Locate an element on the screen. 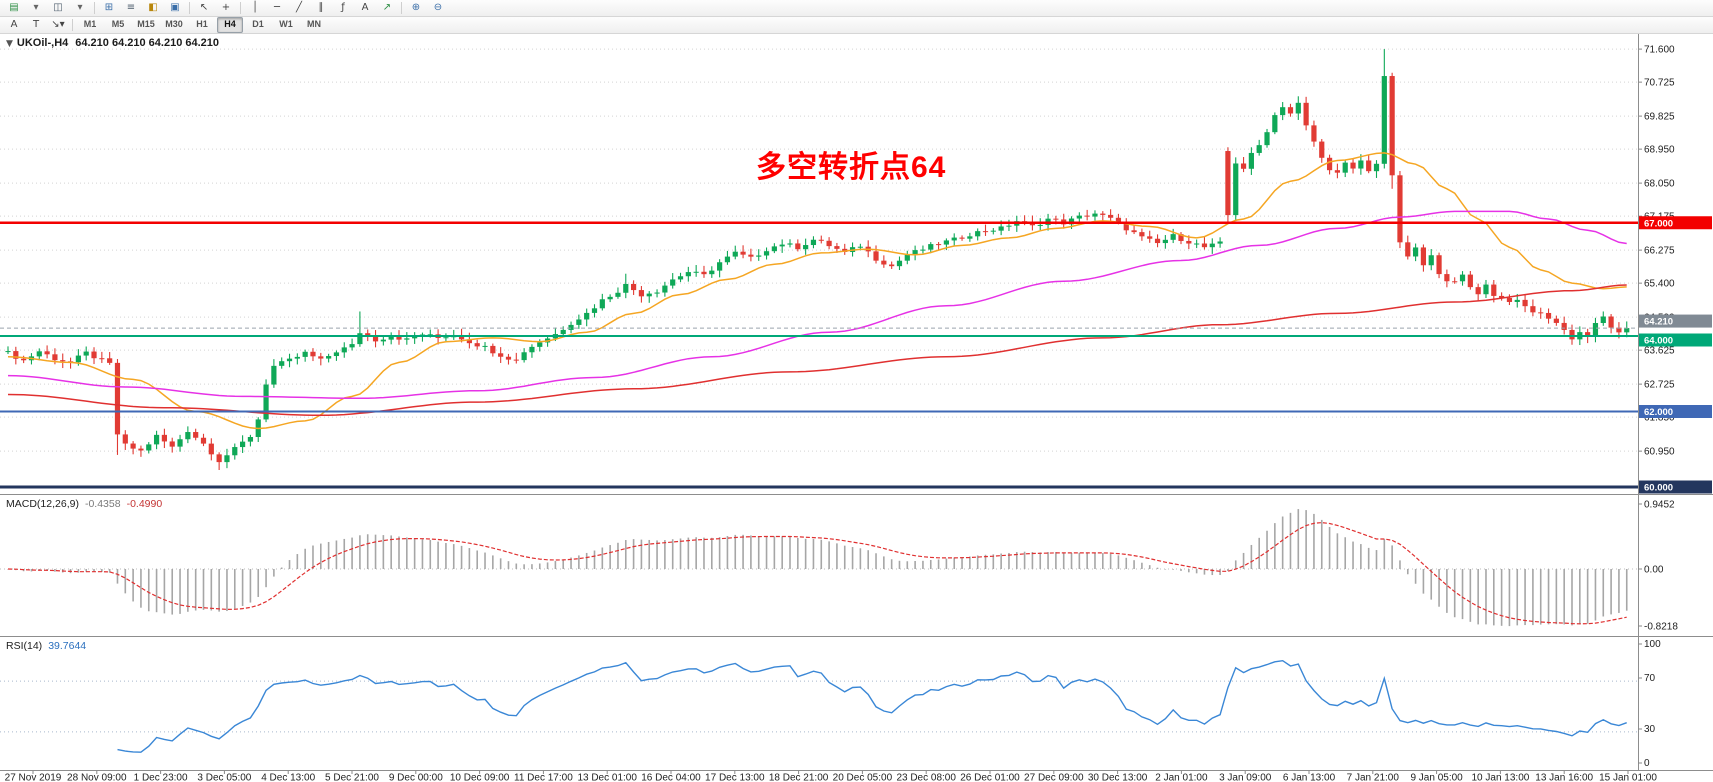  time-label: 28 Nov 09:00 is located at coordinates (97, 777).